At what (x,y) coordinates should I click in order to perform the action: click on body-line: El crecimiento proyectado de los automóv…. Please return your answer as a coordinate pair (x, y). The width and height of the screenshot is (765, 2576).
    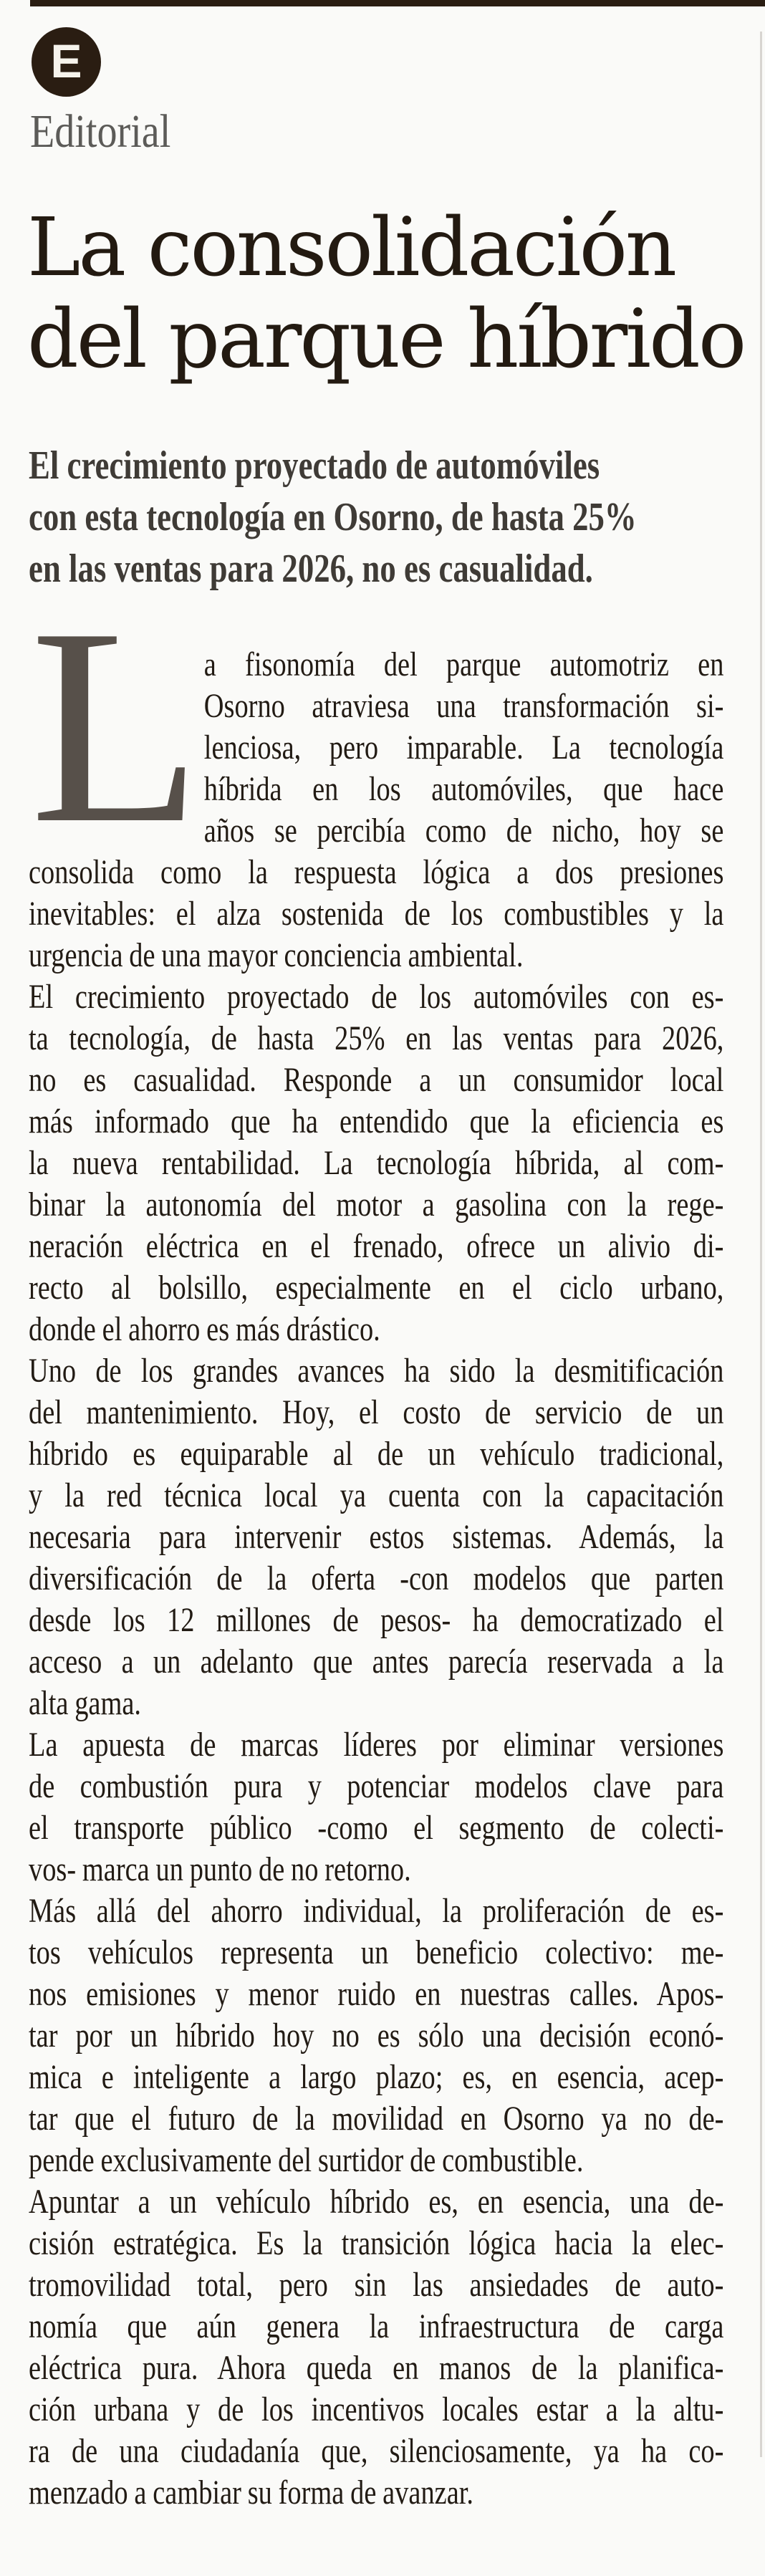
    Looking at the image, I should click on (376, 997).